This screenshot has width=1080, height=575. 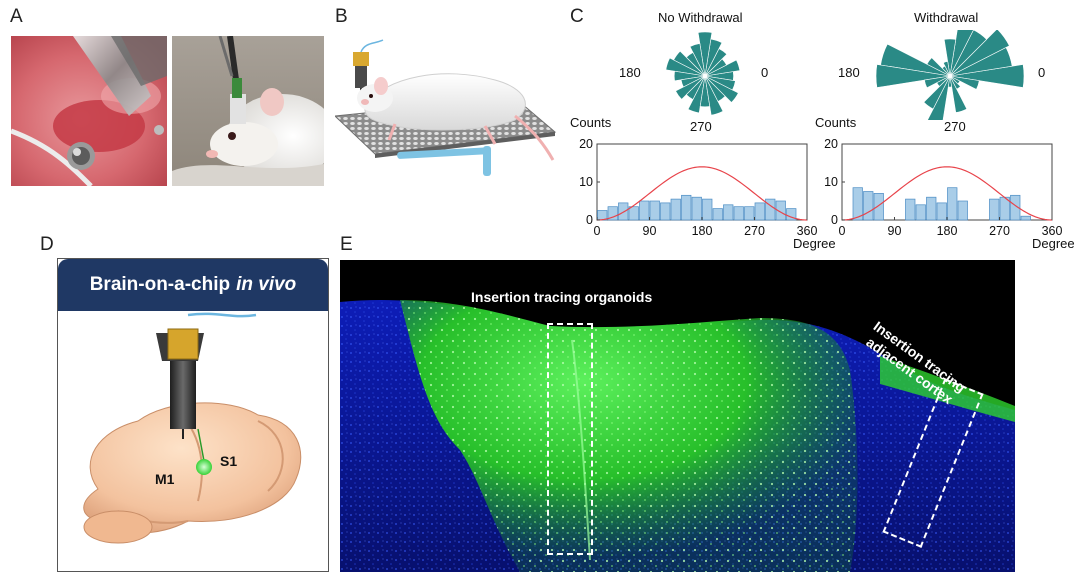 I want to click on rose-title-no-withdrawal: No Withdrawal, so click(x=700, y=17).